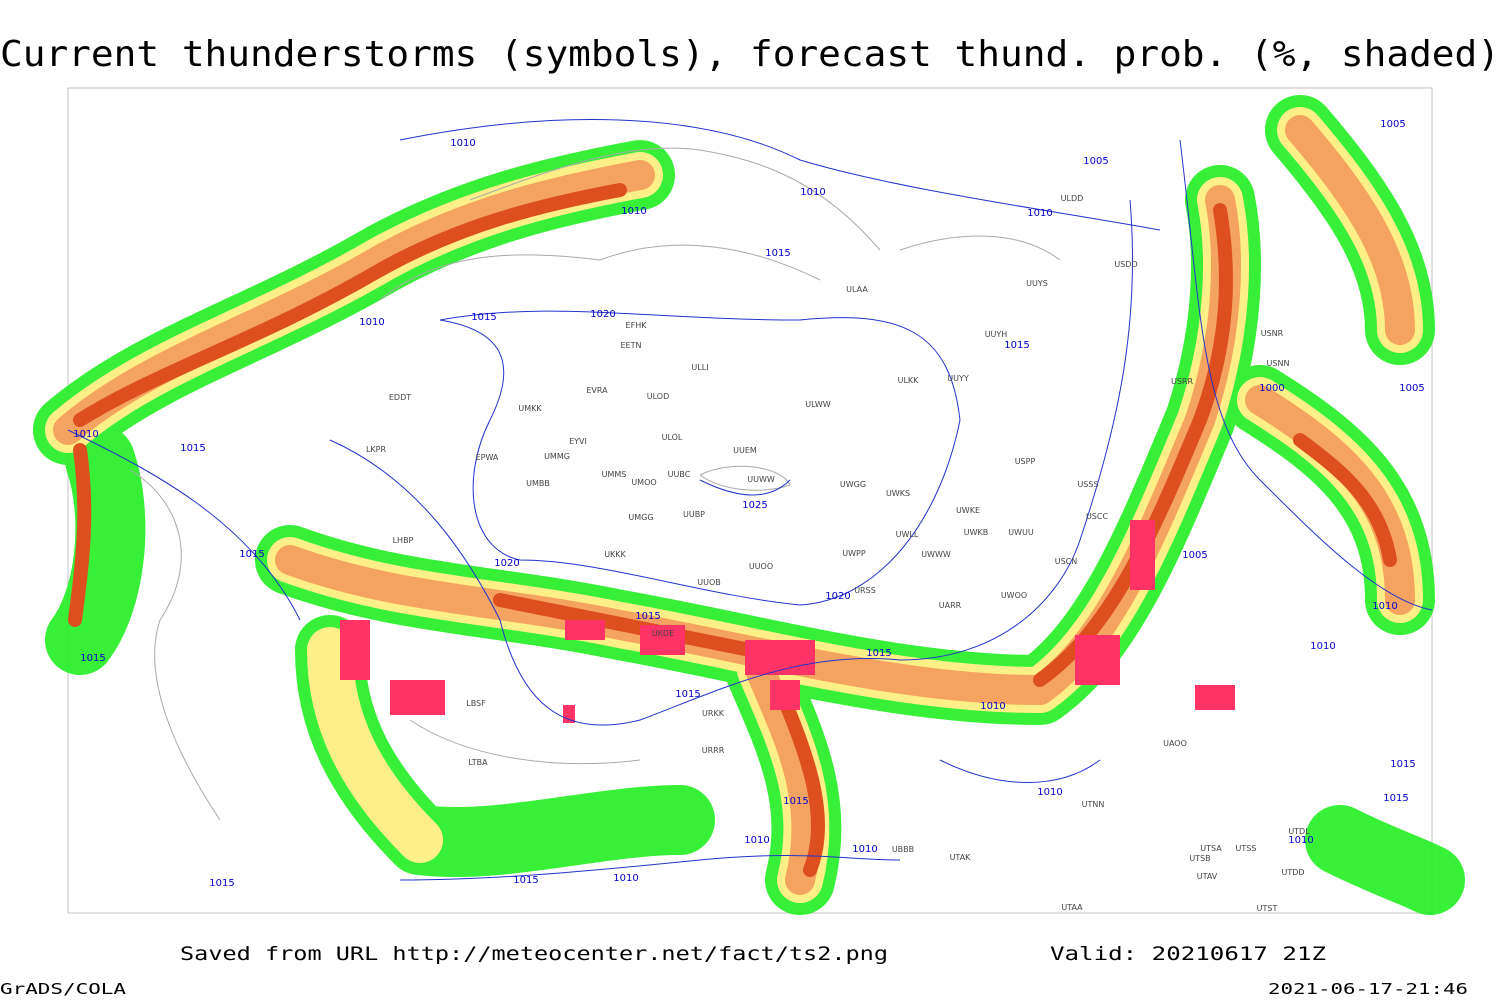  Describe the element at coordinates (1188, 954) in the screenshot. I see `valid-time: Valid: 20210617 21Z` at that location.